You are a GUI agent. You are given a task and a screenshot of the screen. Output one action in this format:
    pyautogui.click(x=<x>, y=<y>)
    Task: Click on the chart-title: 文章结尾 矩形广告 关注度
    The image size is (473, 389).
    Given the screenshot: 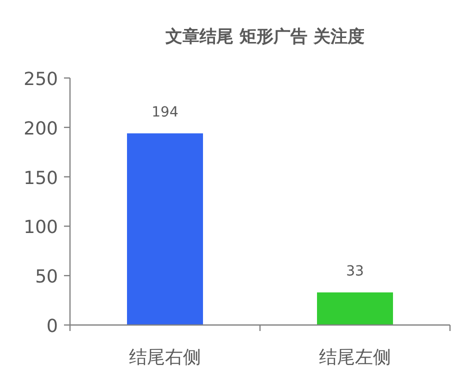 What is the action you would take?
    pyautogui.click(x=264, y=37)
    